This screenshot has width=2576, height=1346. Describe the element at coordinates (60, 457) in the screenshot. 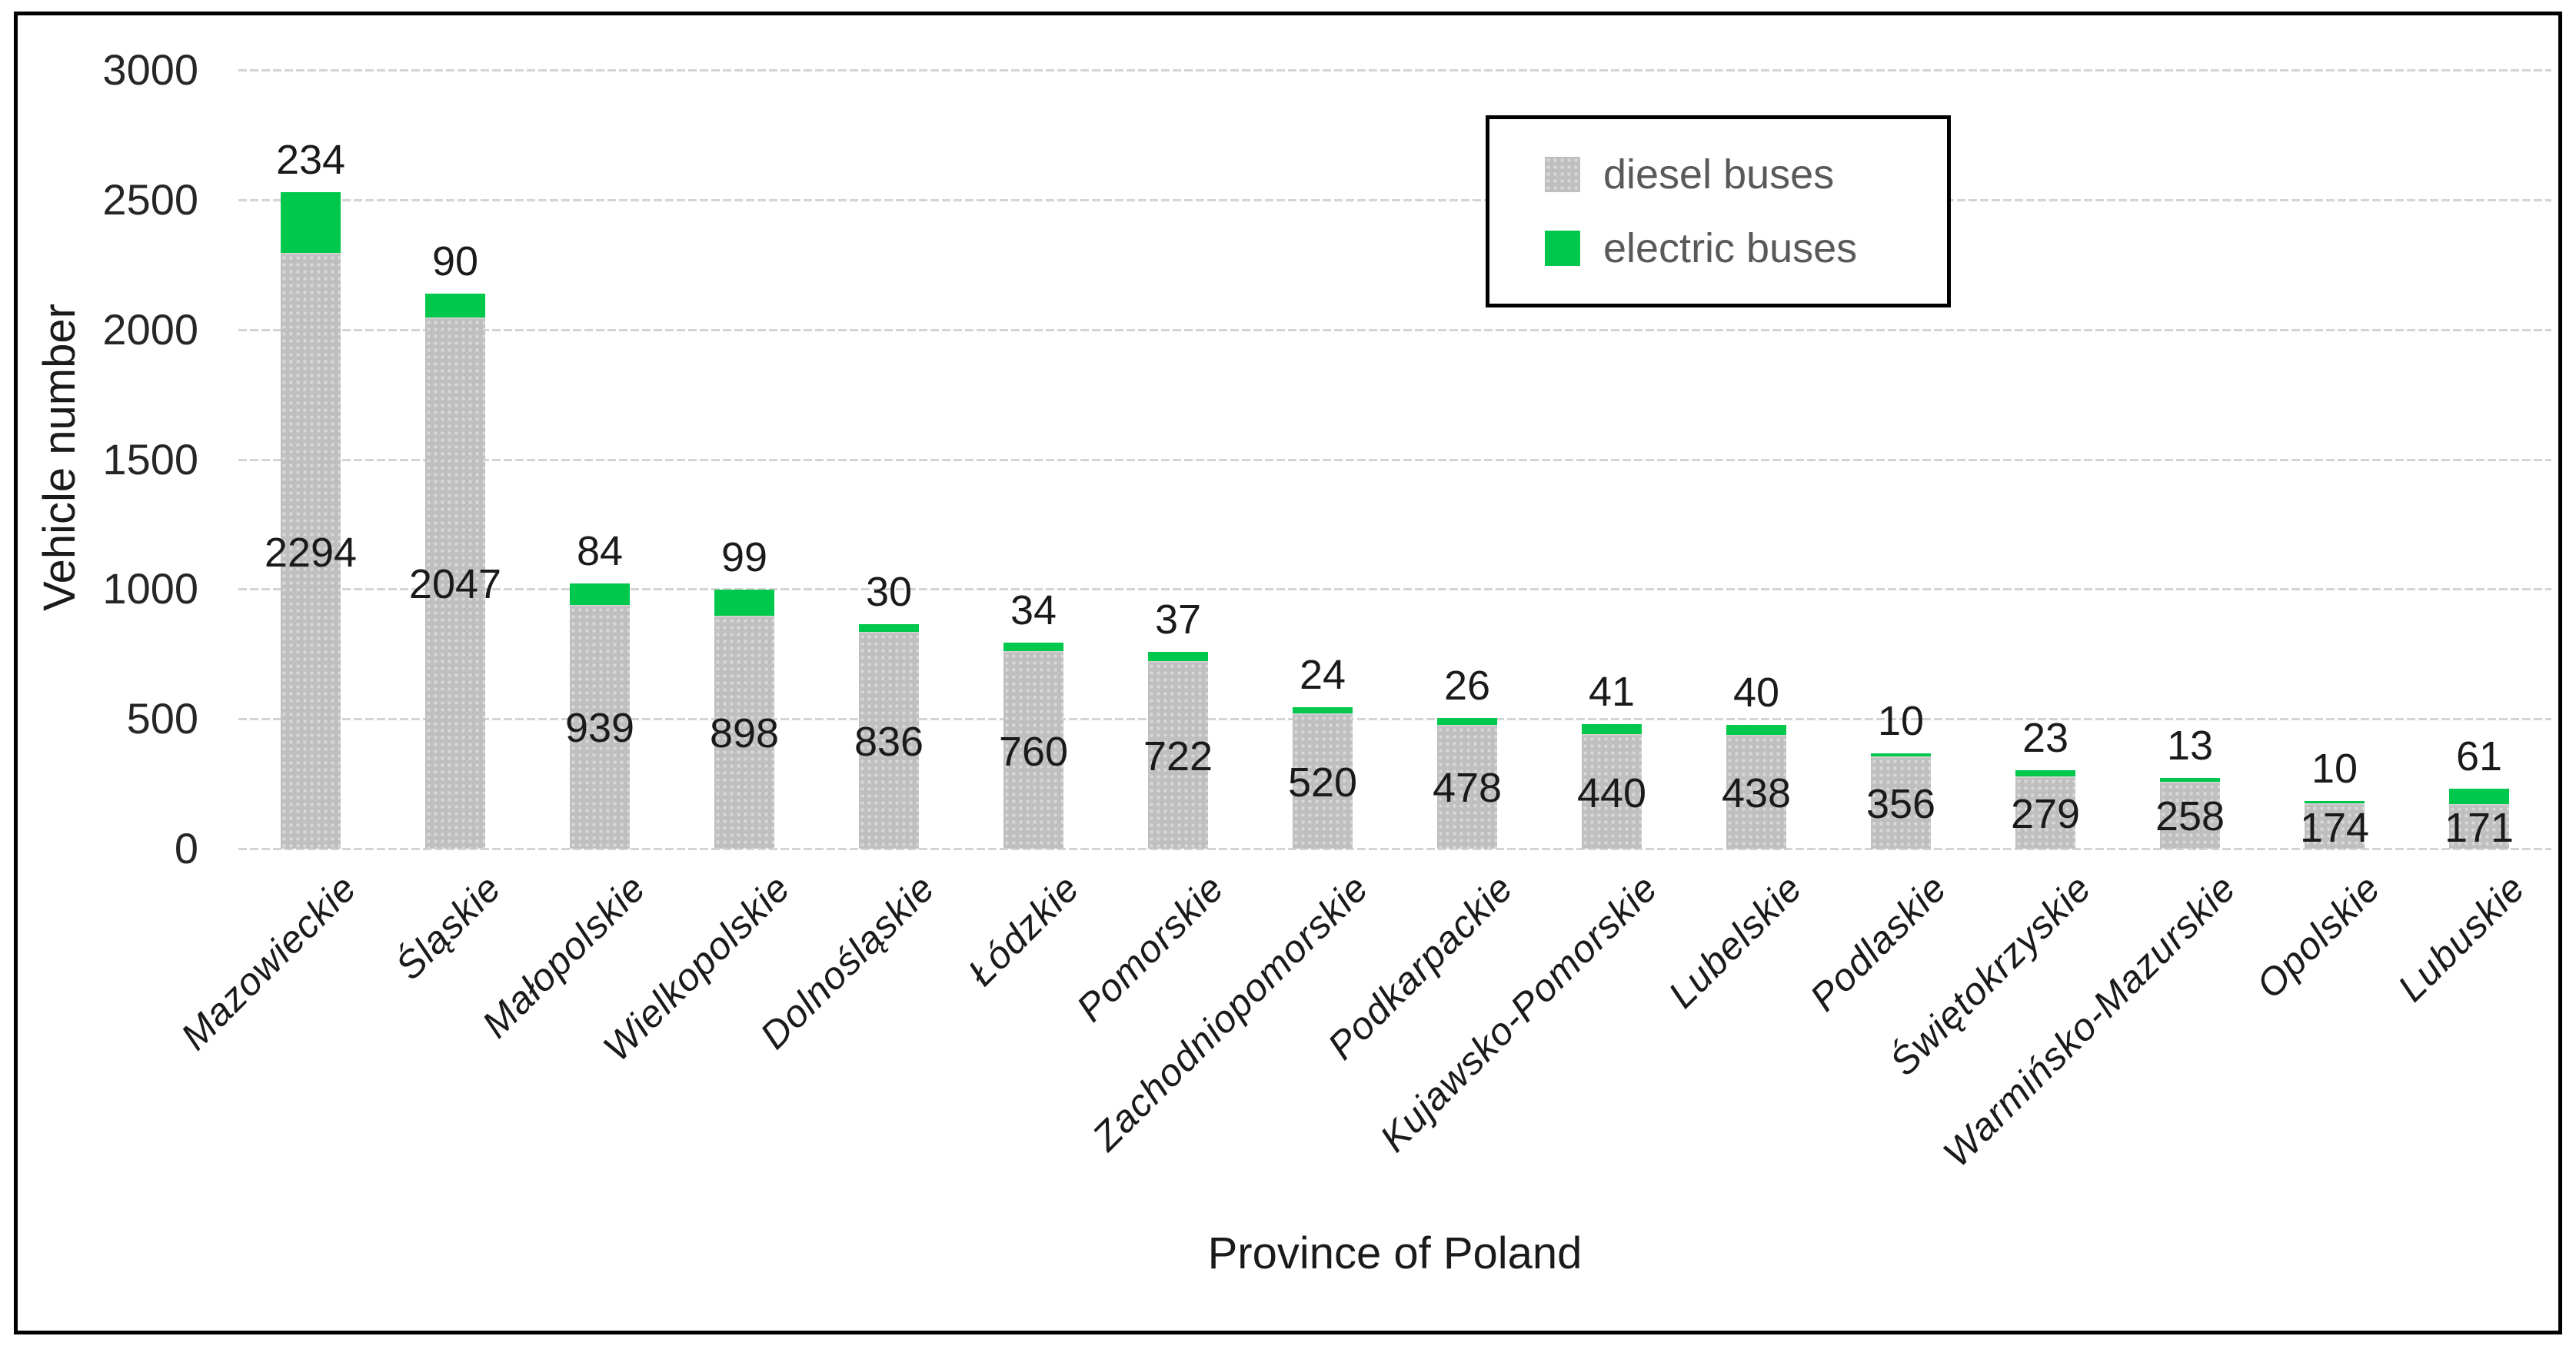

I see `y-axis-title: Vehicle number` at that location.